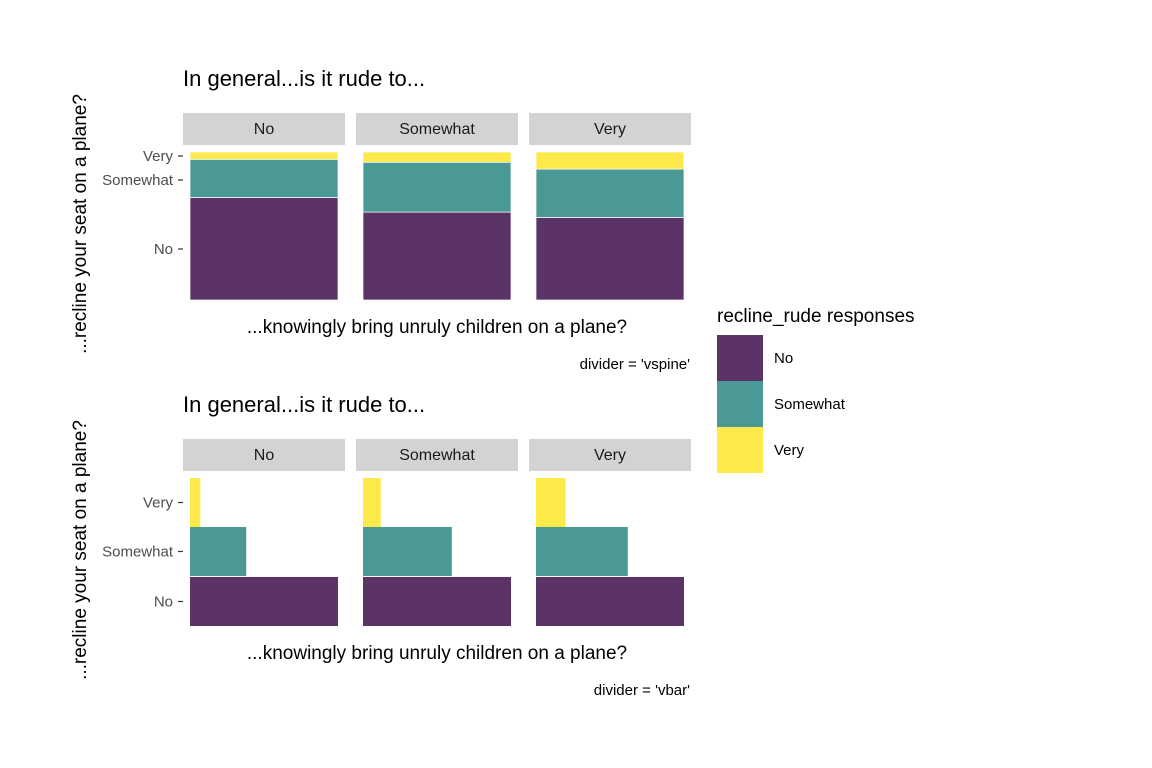  What do you see at coordinates (810, 404) in the screenshot?
I see `legend-label: Somewhat` at bounding box center [810, 404].